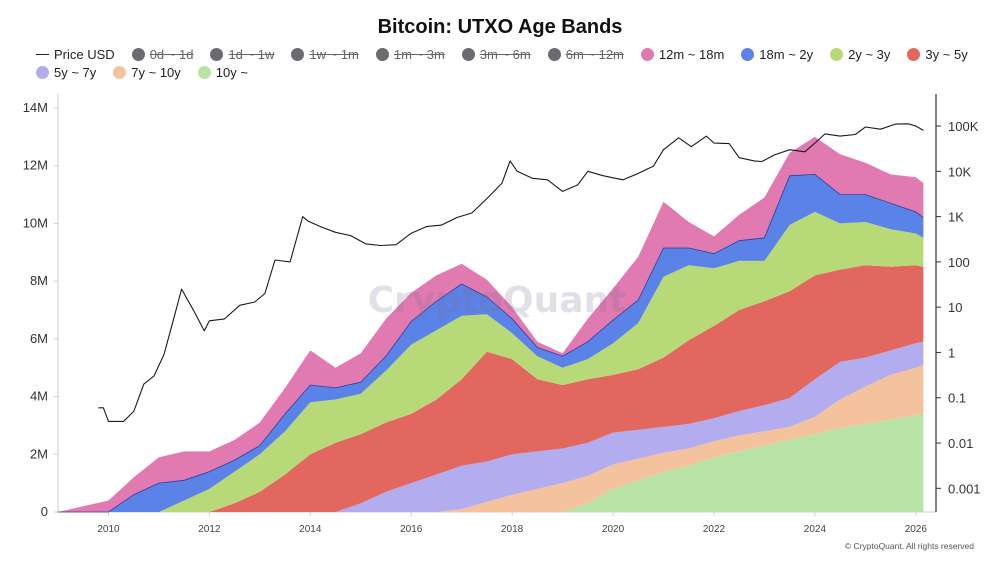 The width and height of the screenshot is (1000, 563). Describe the element at coordinates (959, 262) in the screenshot. I see `y-right-tick-label: 100` at that location.